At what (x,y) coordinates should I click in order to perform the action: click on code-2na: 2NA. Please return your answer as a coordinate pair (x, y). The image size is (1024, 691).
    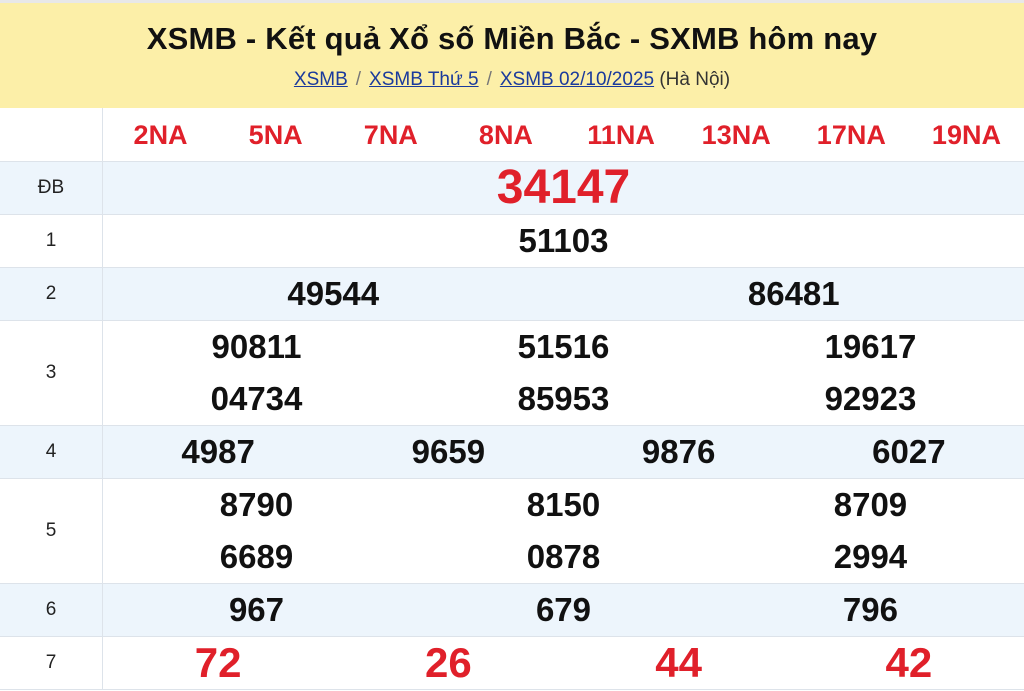
    Looking at the image, I should click on (160, 134).